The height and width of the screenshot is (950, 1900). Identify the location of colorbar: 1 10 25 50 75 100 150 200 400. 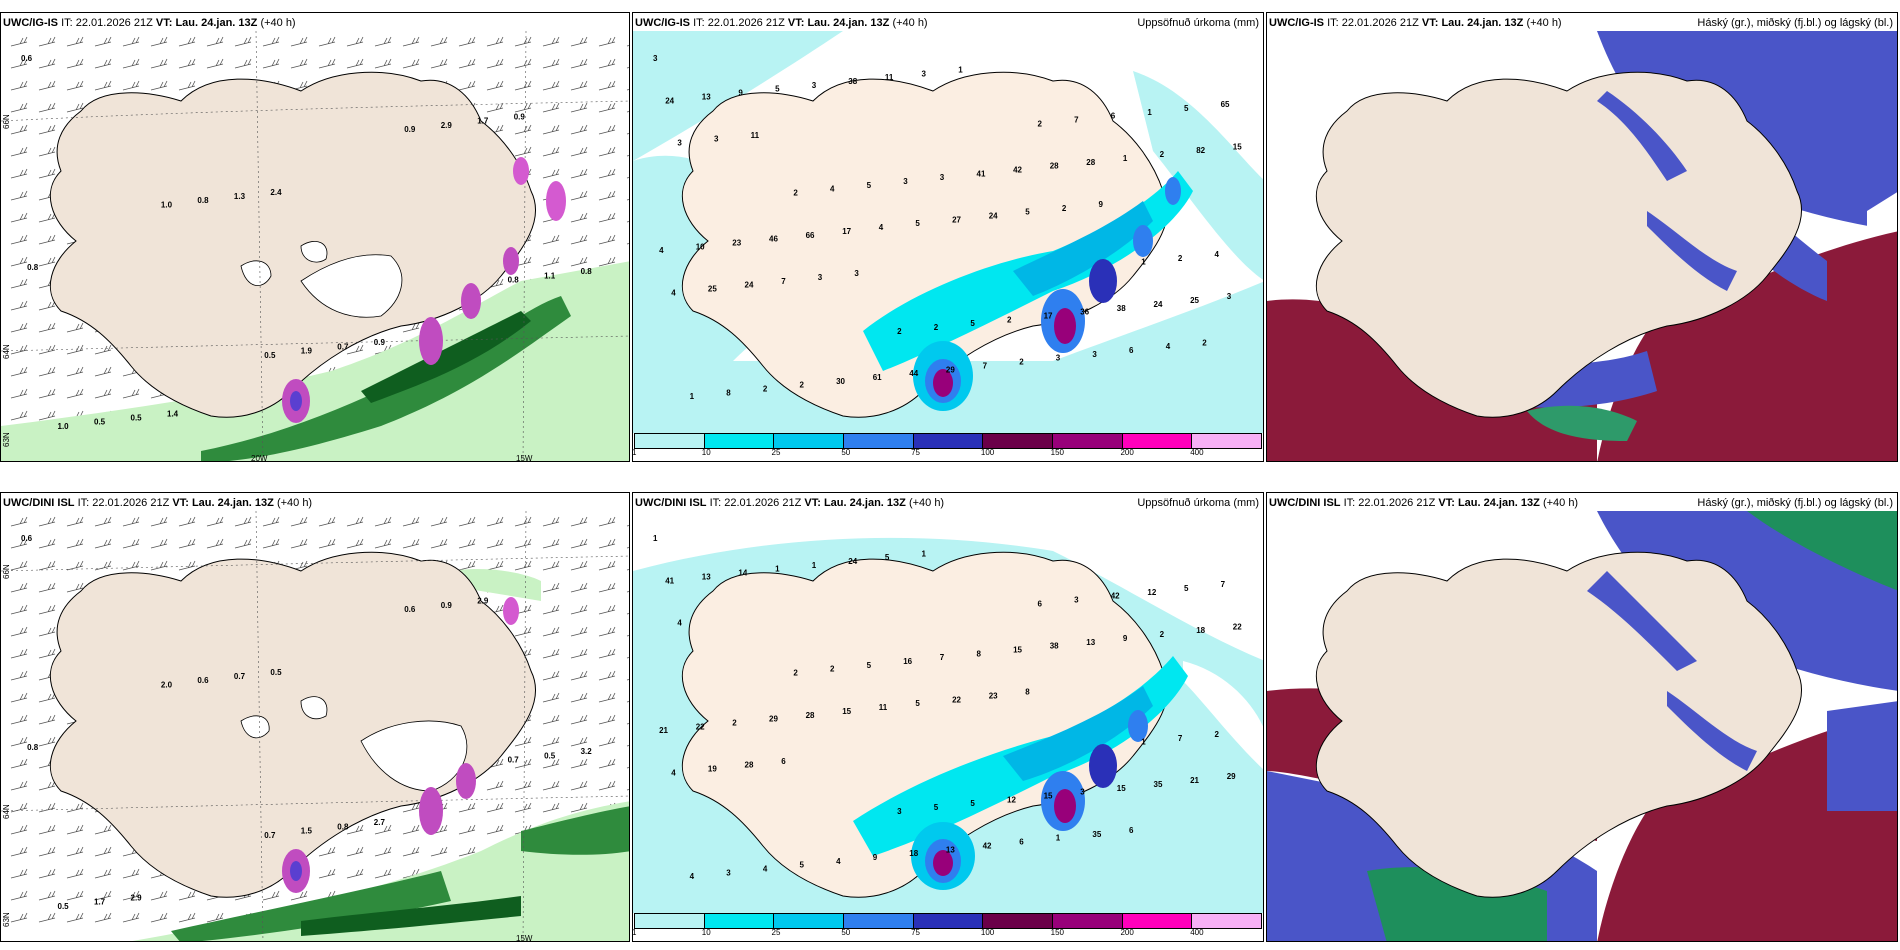
(948, 447).